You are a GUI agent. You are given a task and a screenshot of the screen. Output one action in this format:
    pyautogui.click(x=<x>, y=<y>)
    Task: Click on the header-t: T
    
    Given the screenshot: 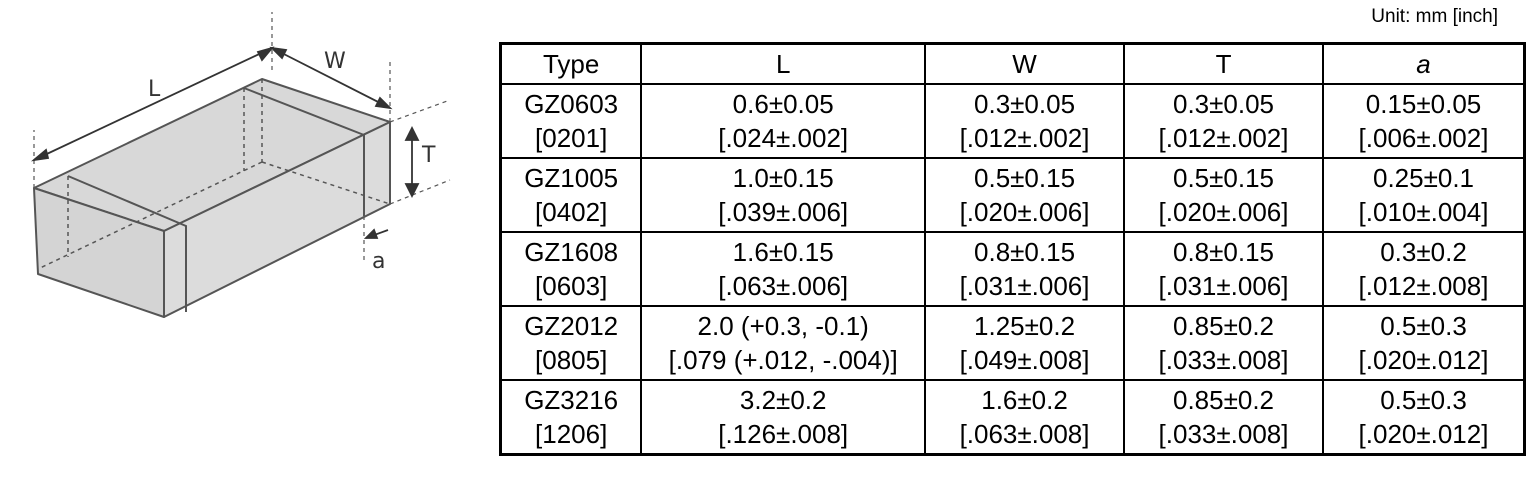 What is the action you would take?
    pyautogui.click(x=1224, y=63)
    